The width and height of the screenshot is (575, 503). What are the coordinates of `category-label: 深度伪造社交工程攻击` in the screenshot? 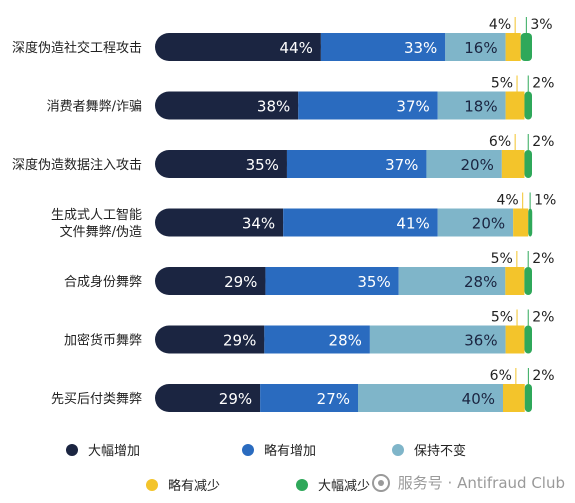 It's located at (77, 48).